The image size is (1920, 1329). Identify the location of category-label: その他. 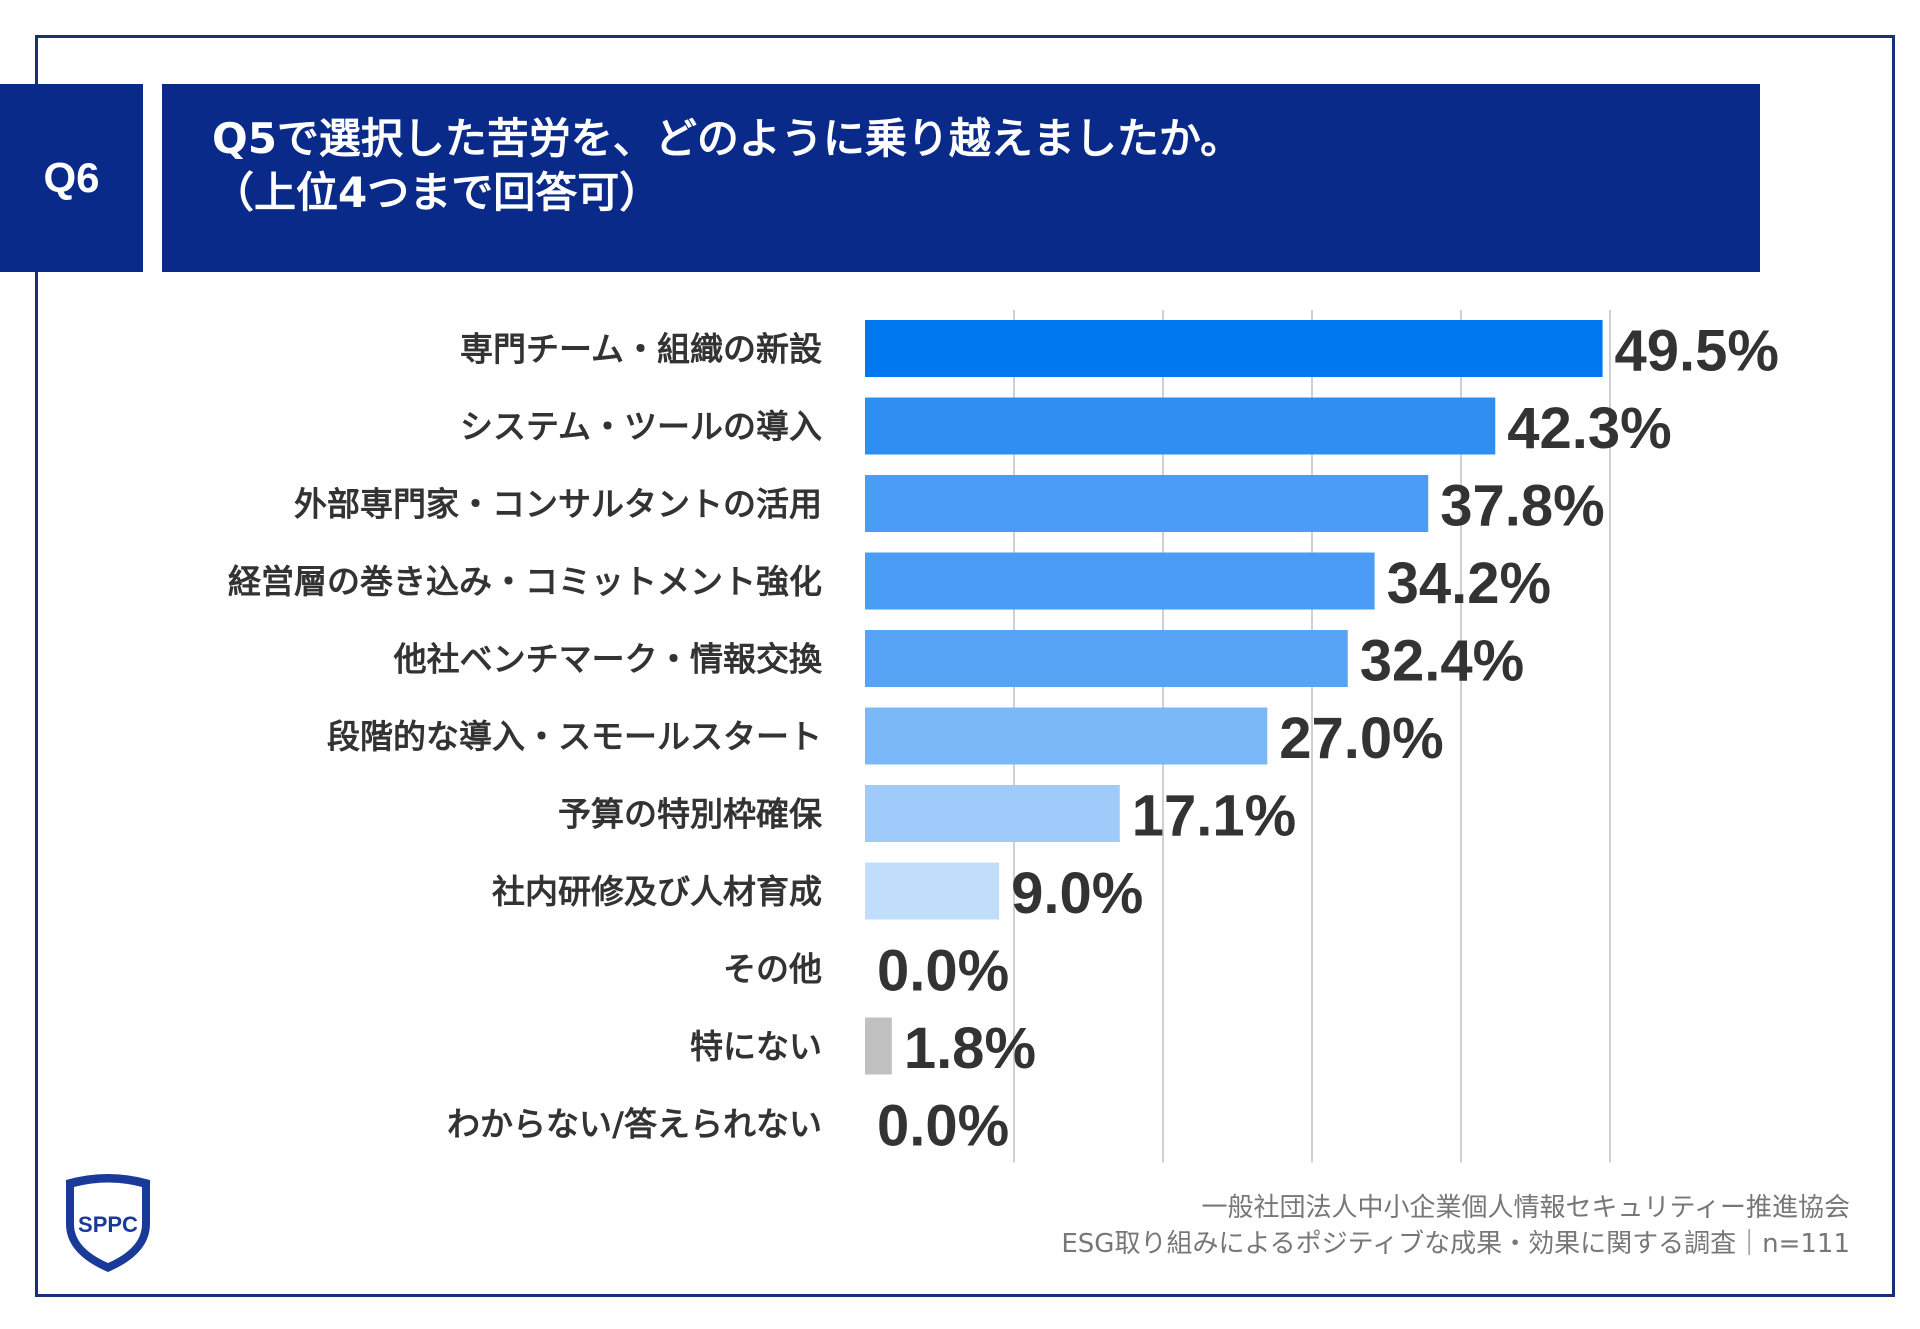
(772, 969).